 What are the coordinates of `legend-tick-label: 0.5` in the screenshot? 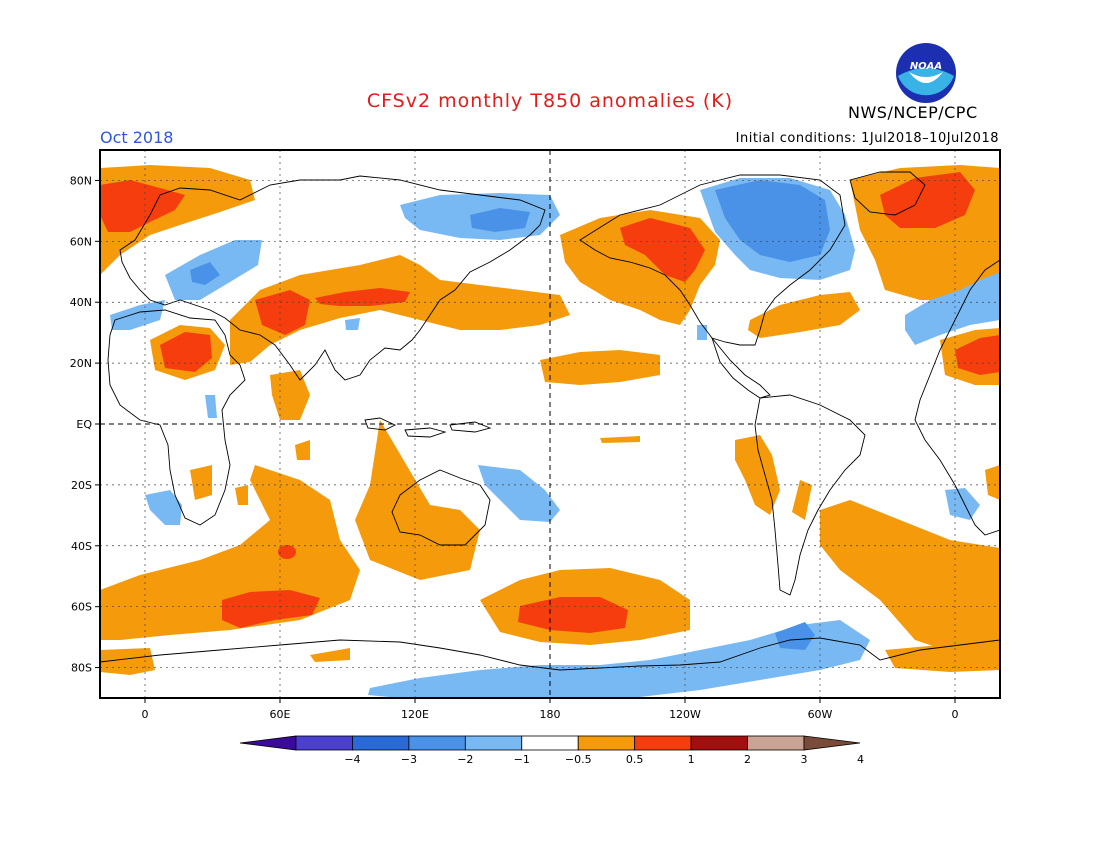 It's located at (635, 759).